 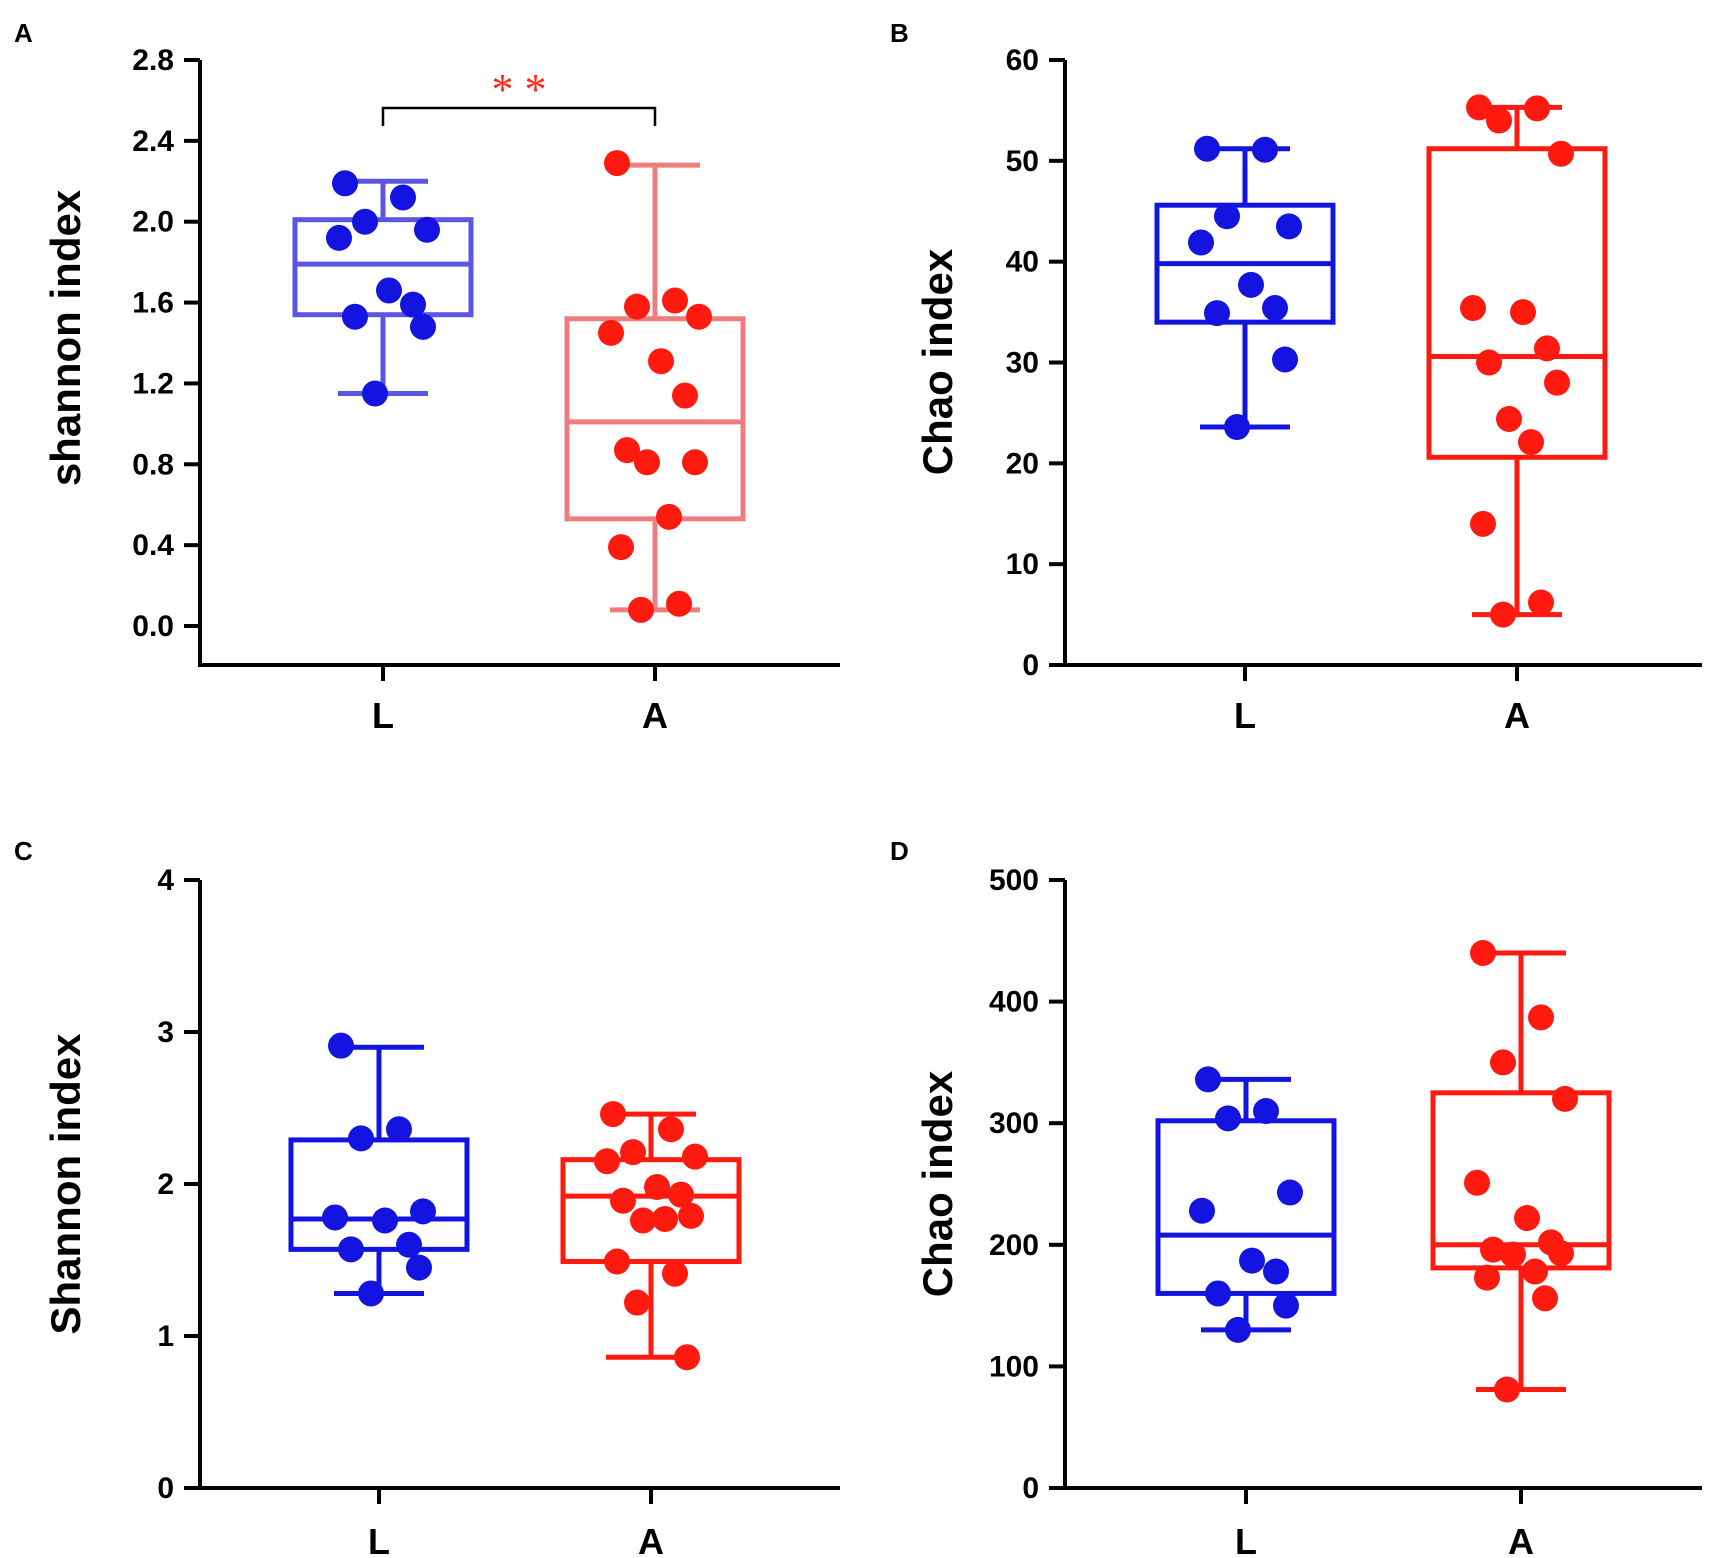 What do you see at coordinates (899, 33) in the screenshot?
I see `panel-letter: B` at bounding box center [899, 33].